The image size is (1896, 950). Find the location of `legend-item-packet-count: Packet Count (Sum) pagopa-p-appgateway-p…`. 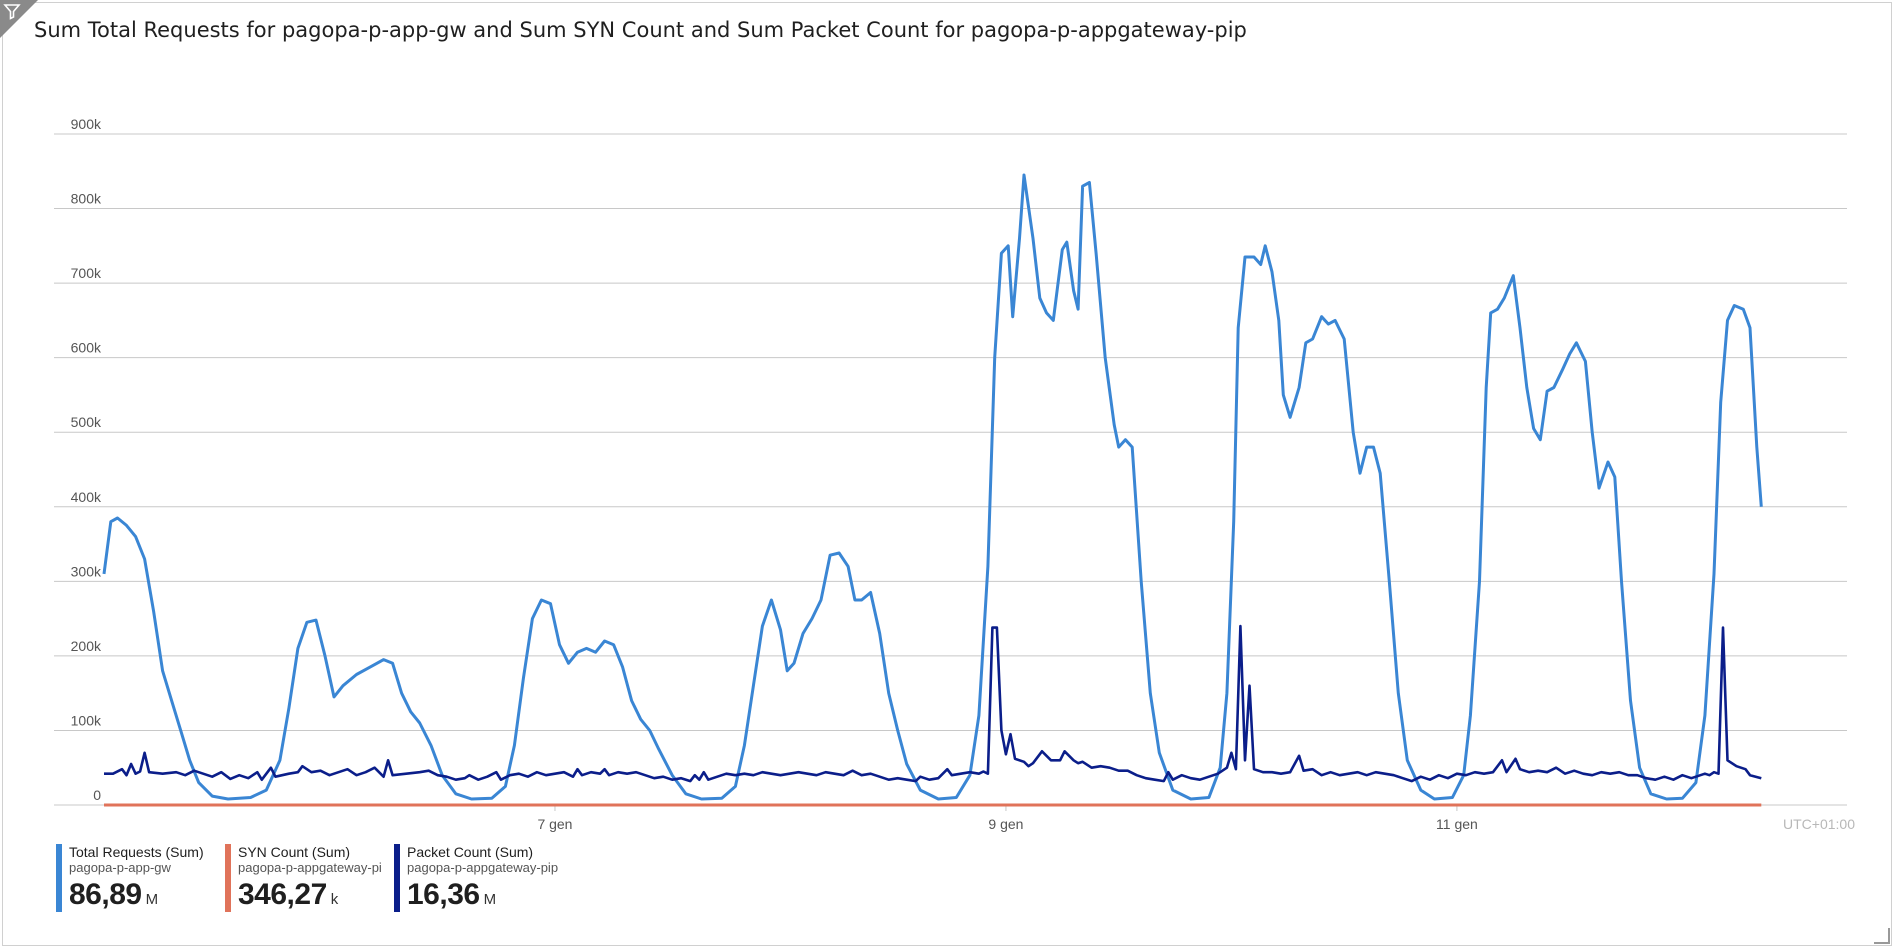

legend-item-packet-count: Packet Count (Sum) pagopa-p-appgateway-p… is located at coordinates (476, 878).